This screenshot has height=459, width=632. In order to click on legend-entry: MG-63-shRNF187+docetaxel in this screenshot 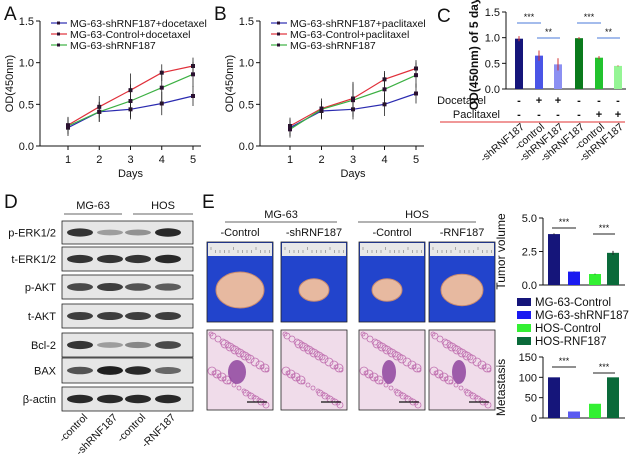, I will do `click(138, 24)`.